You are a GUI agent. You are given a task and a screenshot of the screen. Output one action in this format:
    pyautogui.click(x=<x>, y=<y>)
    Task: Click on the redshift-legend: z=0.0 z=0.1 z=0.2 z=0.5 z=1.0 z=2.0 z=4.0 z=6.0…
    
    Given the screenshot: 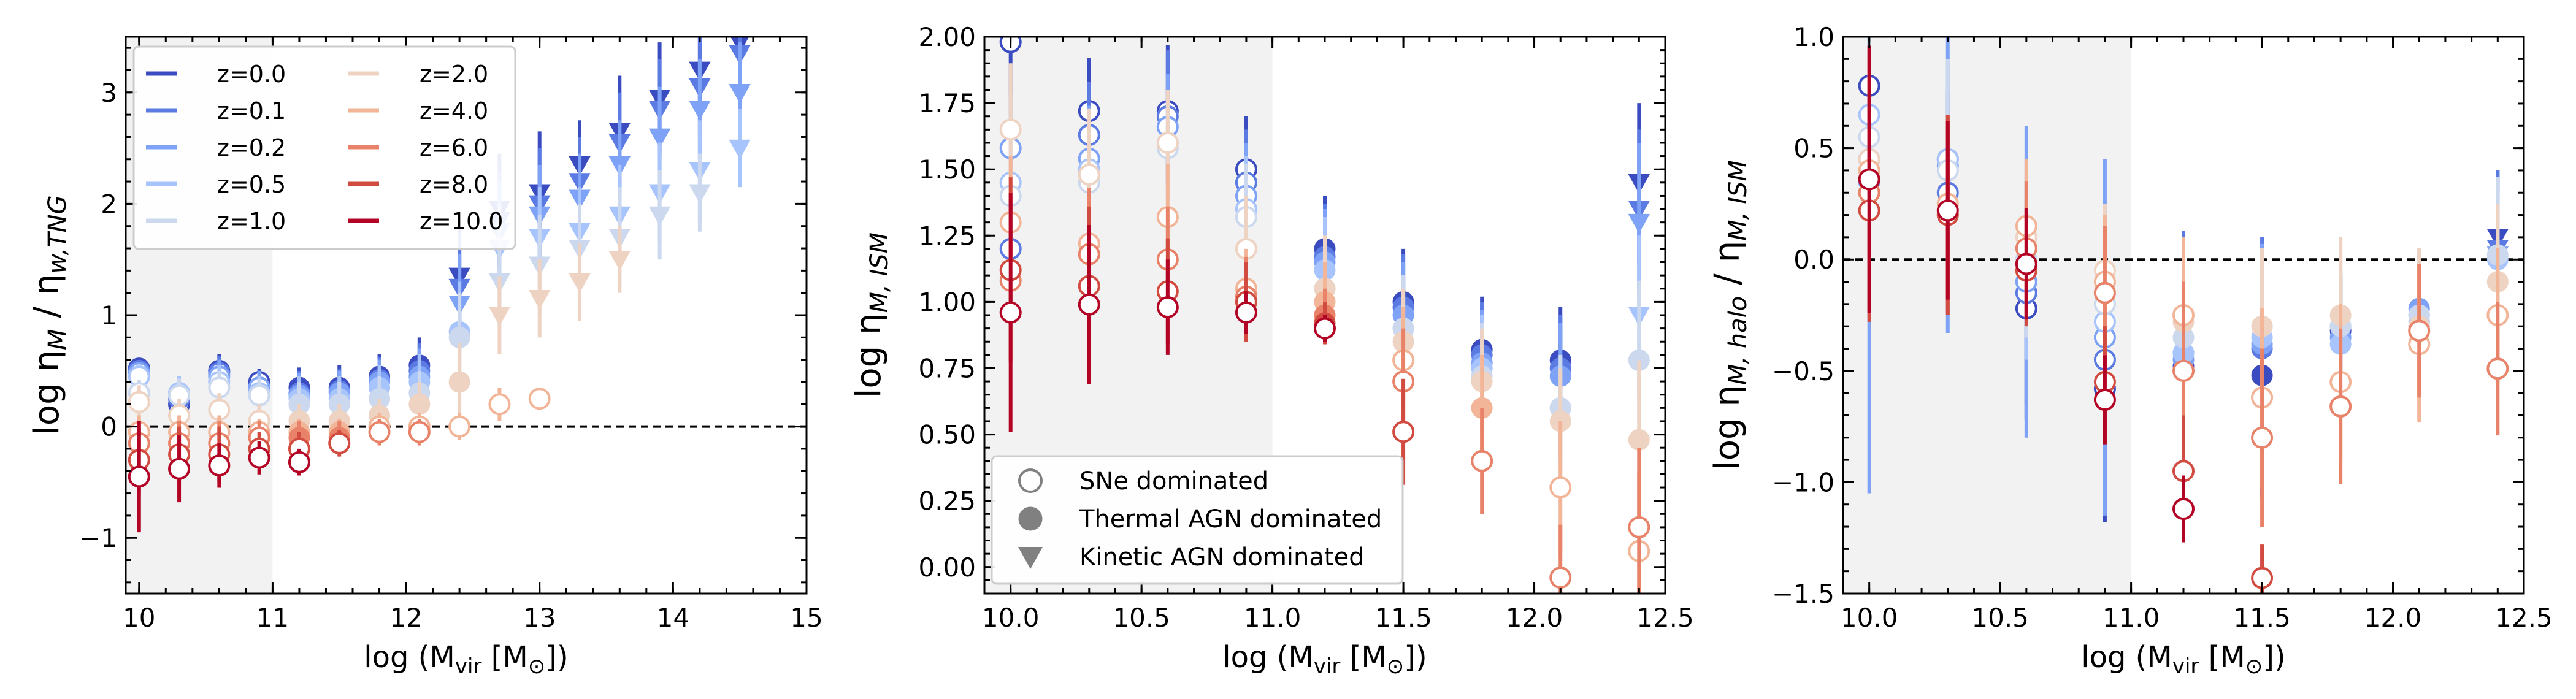 What is the action you would take?
    pyautogui.click(x=324, y=148)
    